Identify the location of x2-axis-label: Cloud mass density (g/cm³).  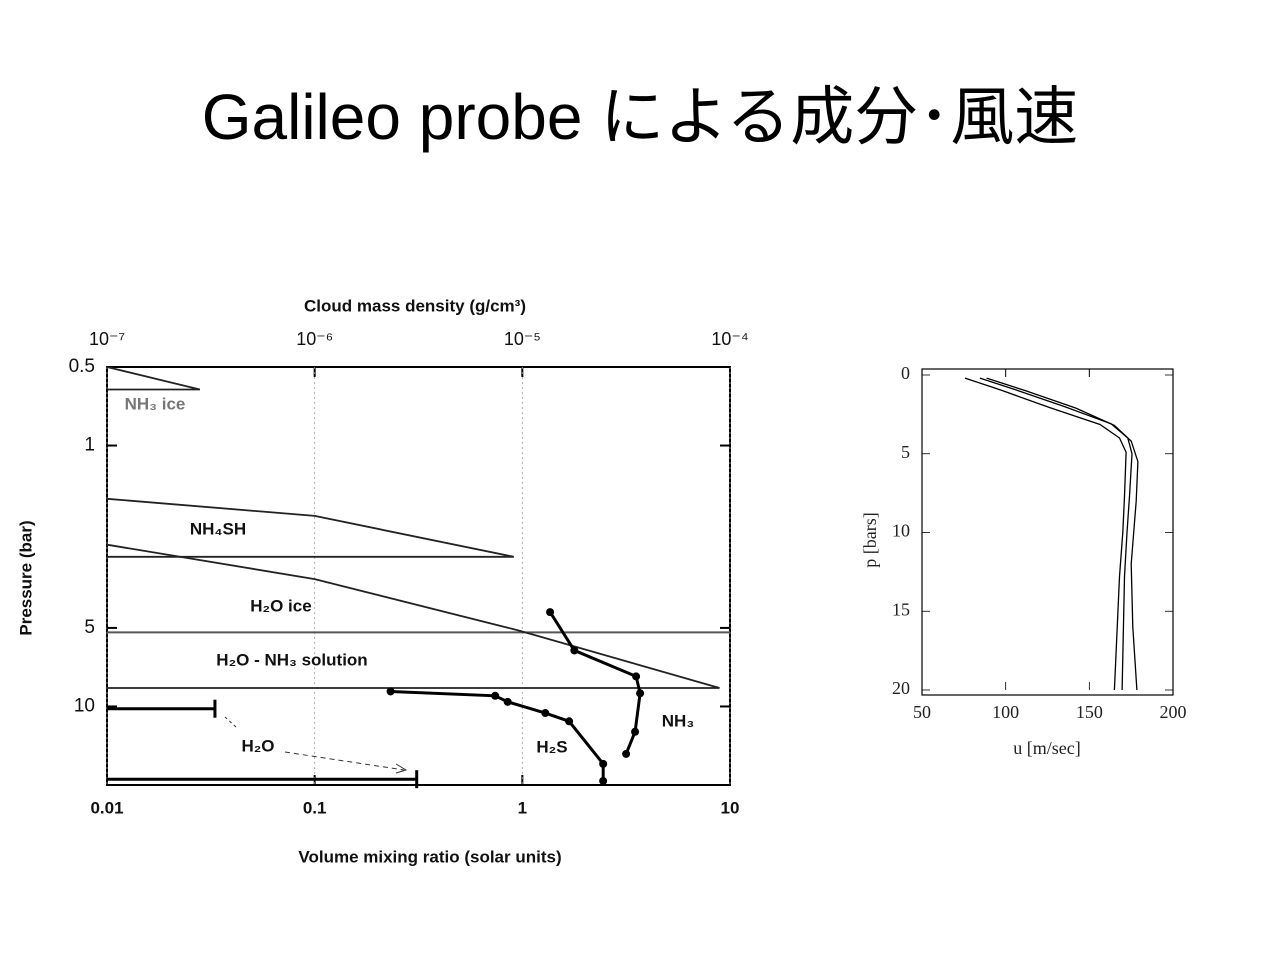
(415, 305).